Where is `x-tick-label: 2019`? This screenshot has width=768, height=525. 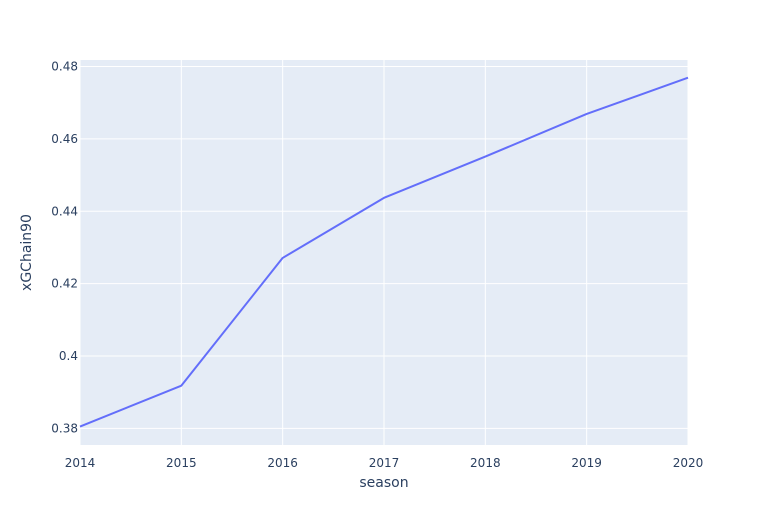 x-tick-label: 2019 is located at coordinates (586, 463).